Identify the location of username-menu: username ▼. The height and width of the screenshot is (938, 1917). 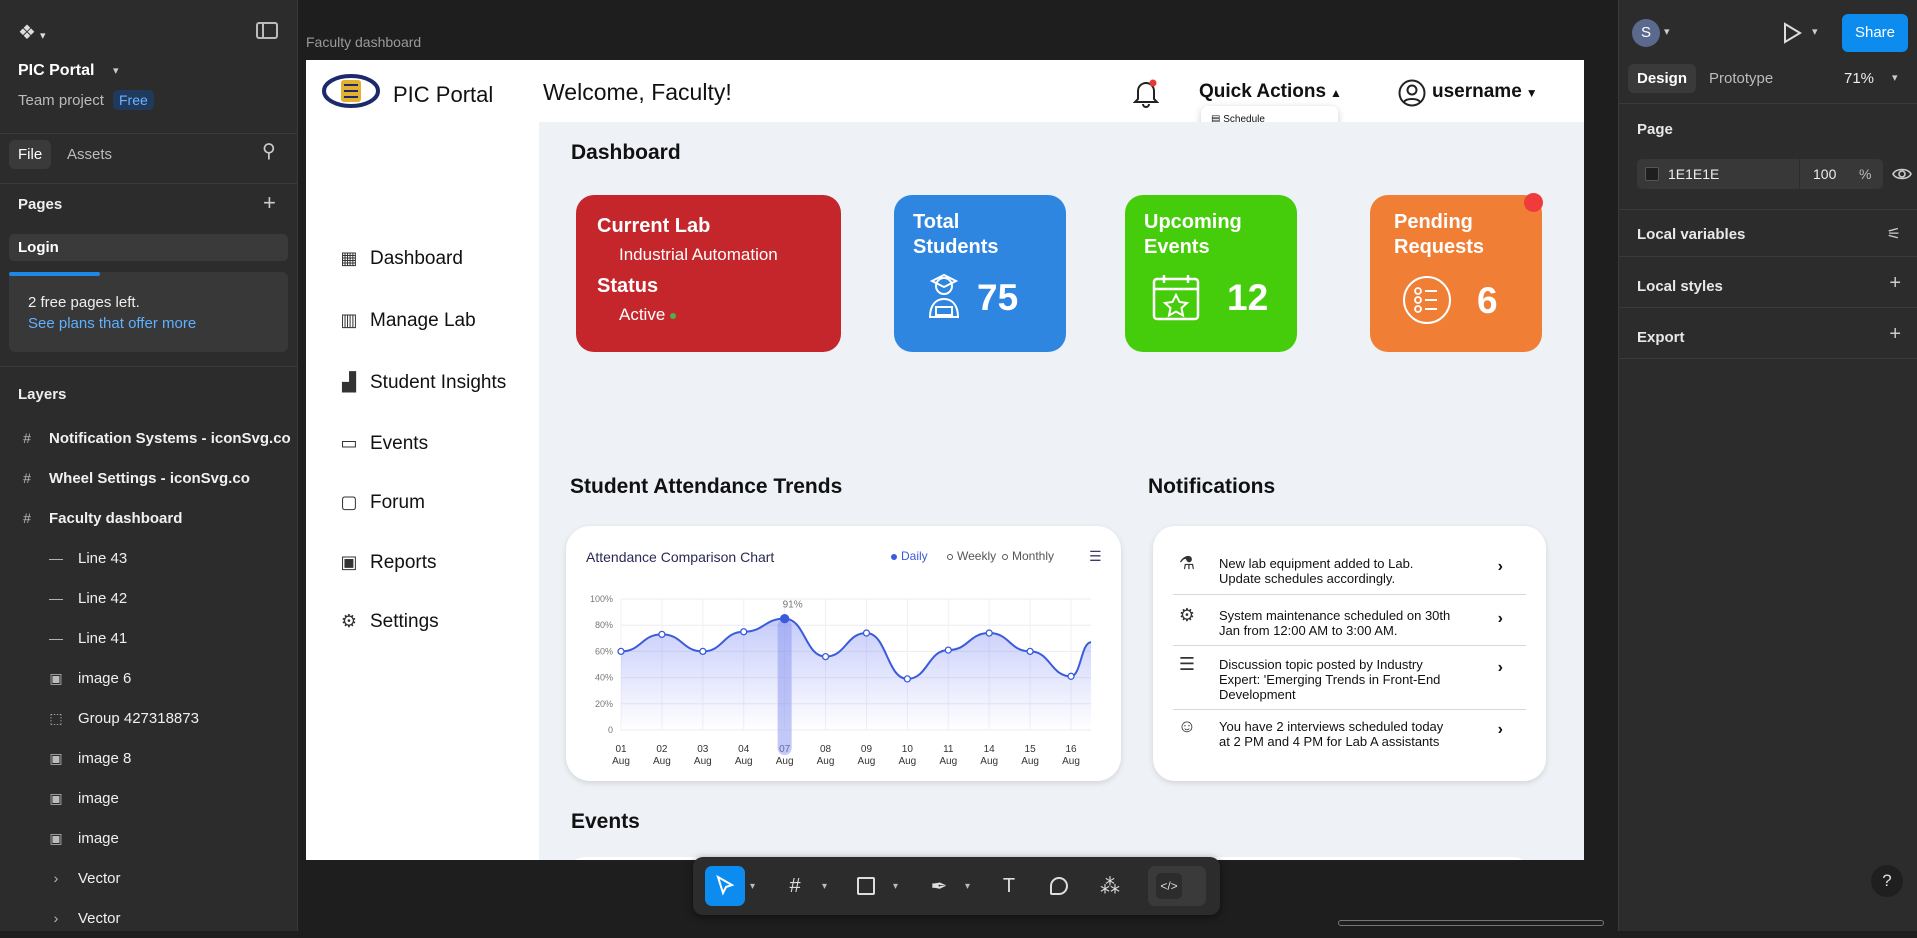
(1485, 92).